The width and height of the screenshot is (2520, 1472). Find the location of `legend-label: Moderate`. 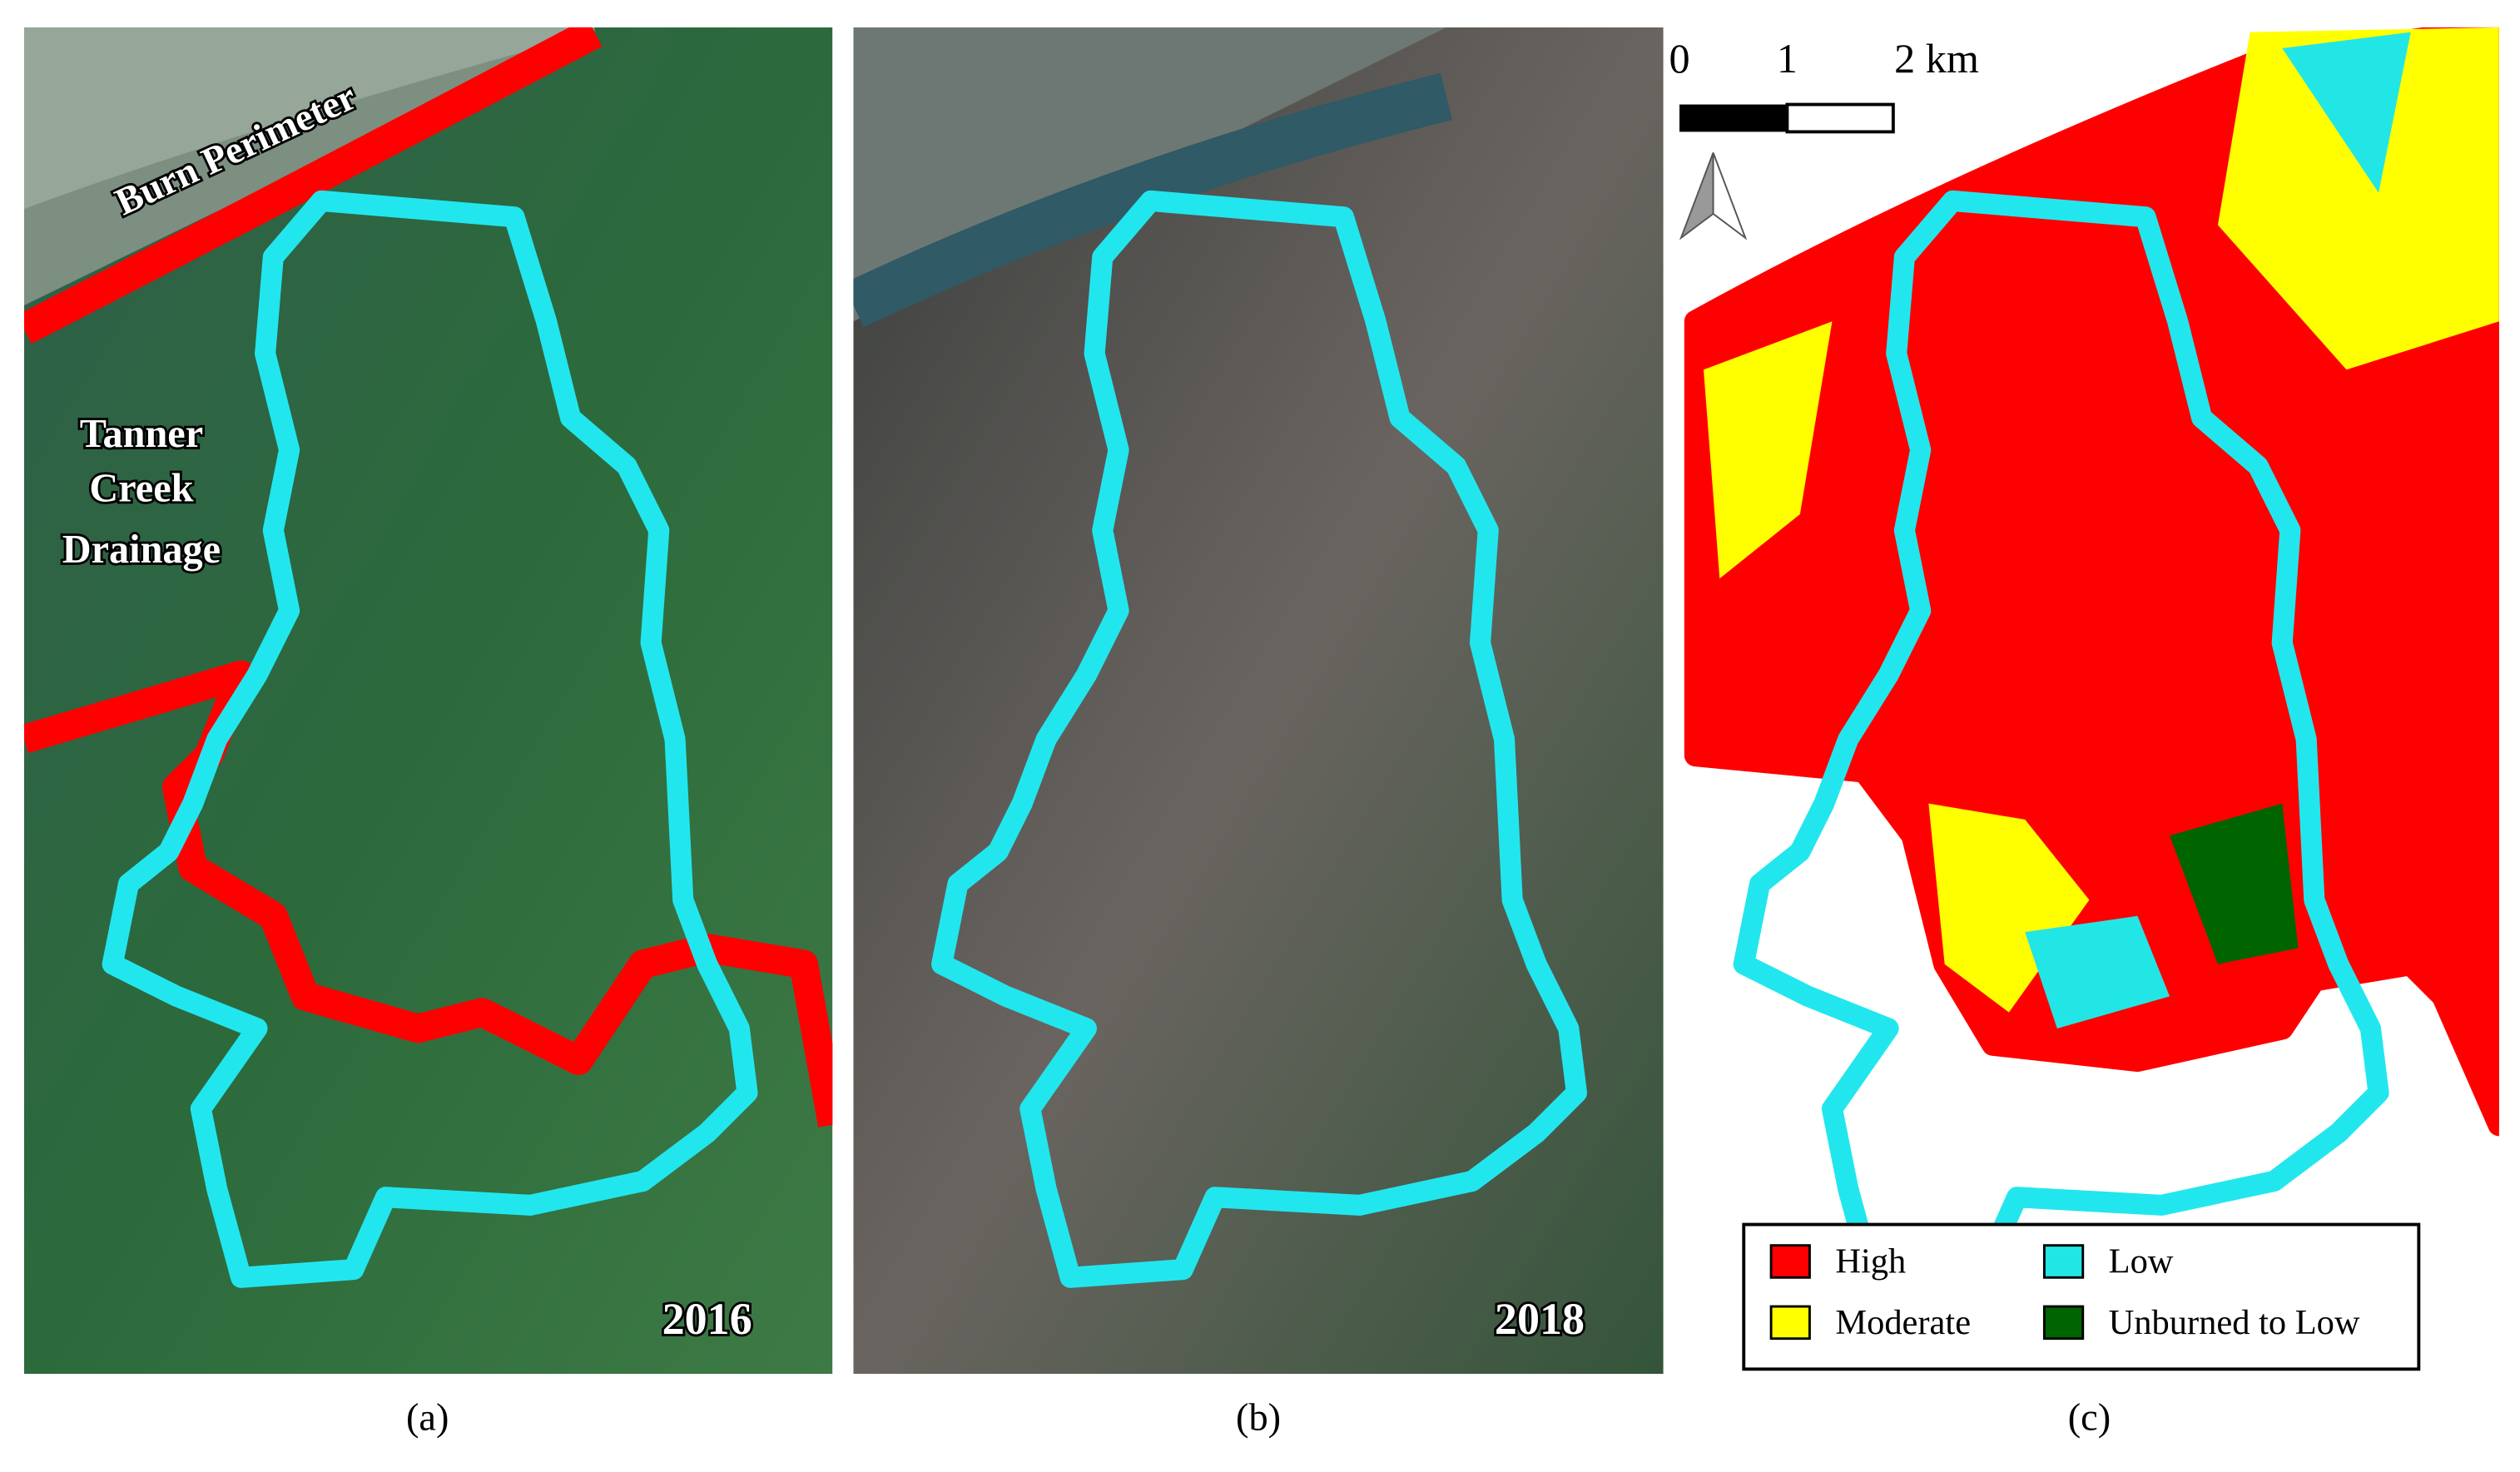

legend-label: Moderate is located at coordinates (1903, 1322).